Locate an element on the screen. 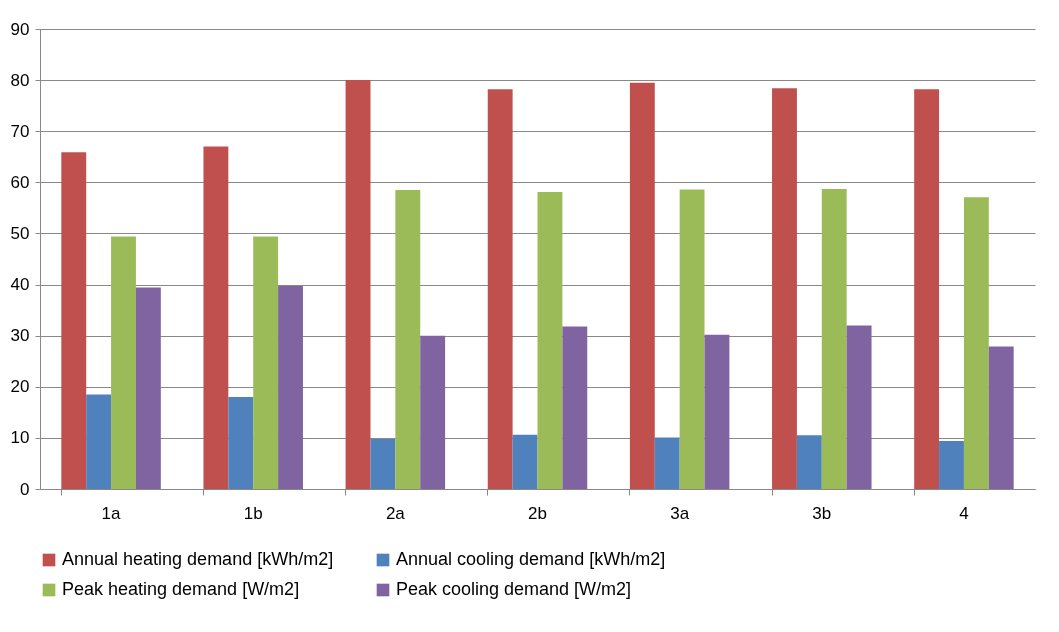  legend-label: Annual cooling demand [kWh/m2] is located at coordinates (531, 559).